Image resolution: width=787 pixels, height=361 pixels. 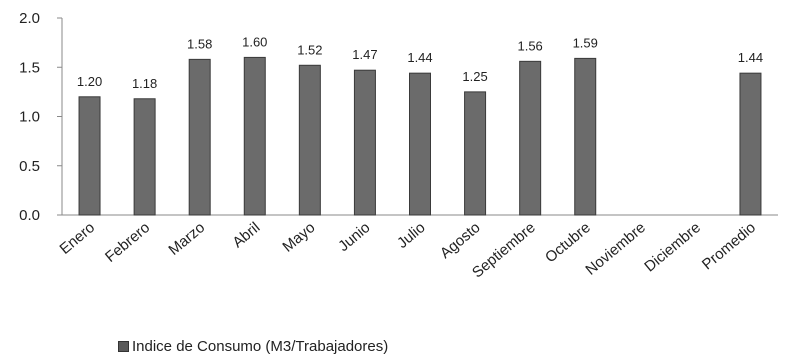 I want to click on x-tick-label: Abril, so click(x=246, y=235).